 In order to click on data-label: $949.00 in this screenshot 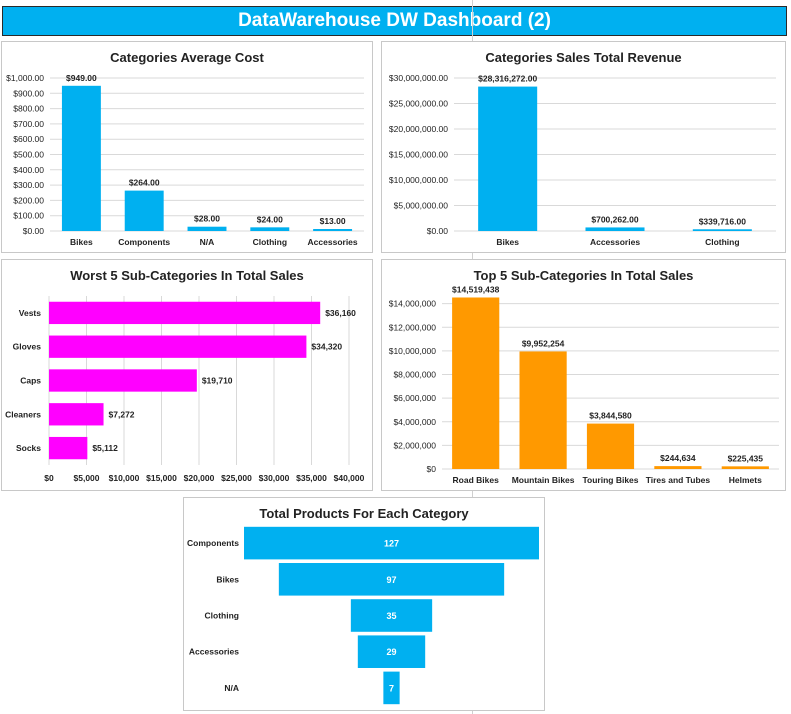, I will do `click(81, 78)`.